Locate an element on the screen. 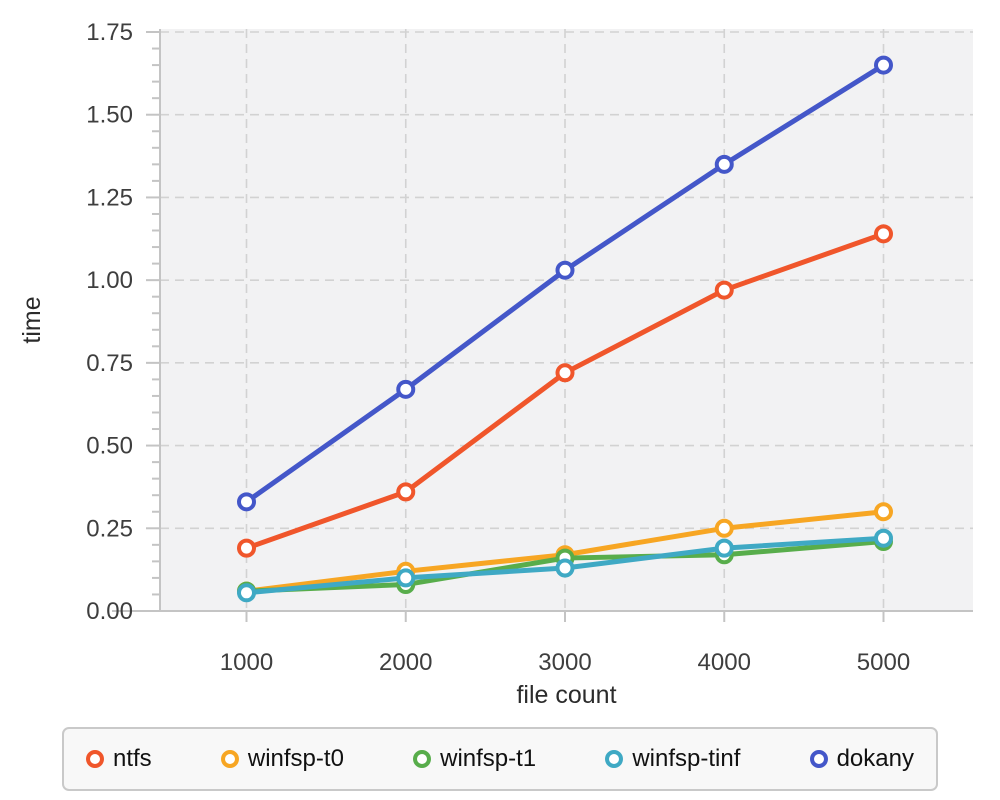 This screenshot has width=1000, height=800. svg-text: 2000 is located at coordinates (405, 662).